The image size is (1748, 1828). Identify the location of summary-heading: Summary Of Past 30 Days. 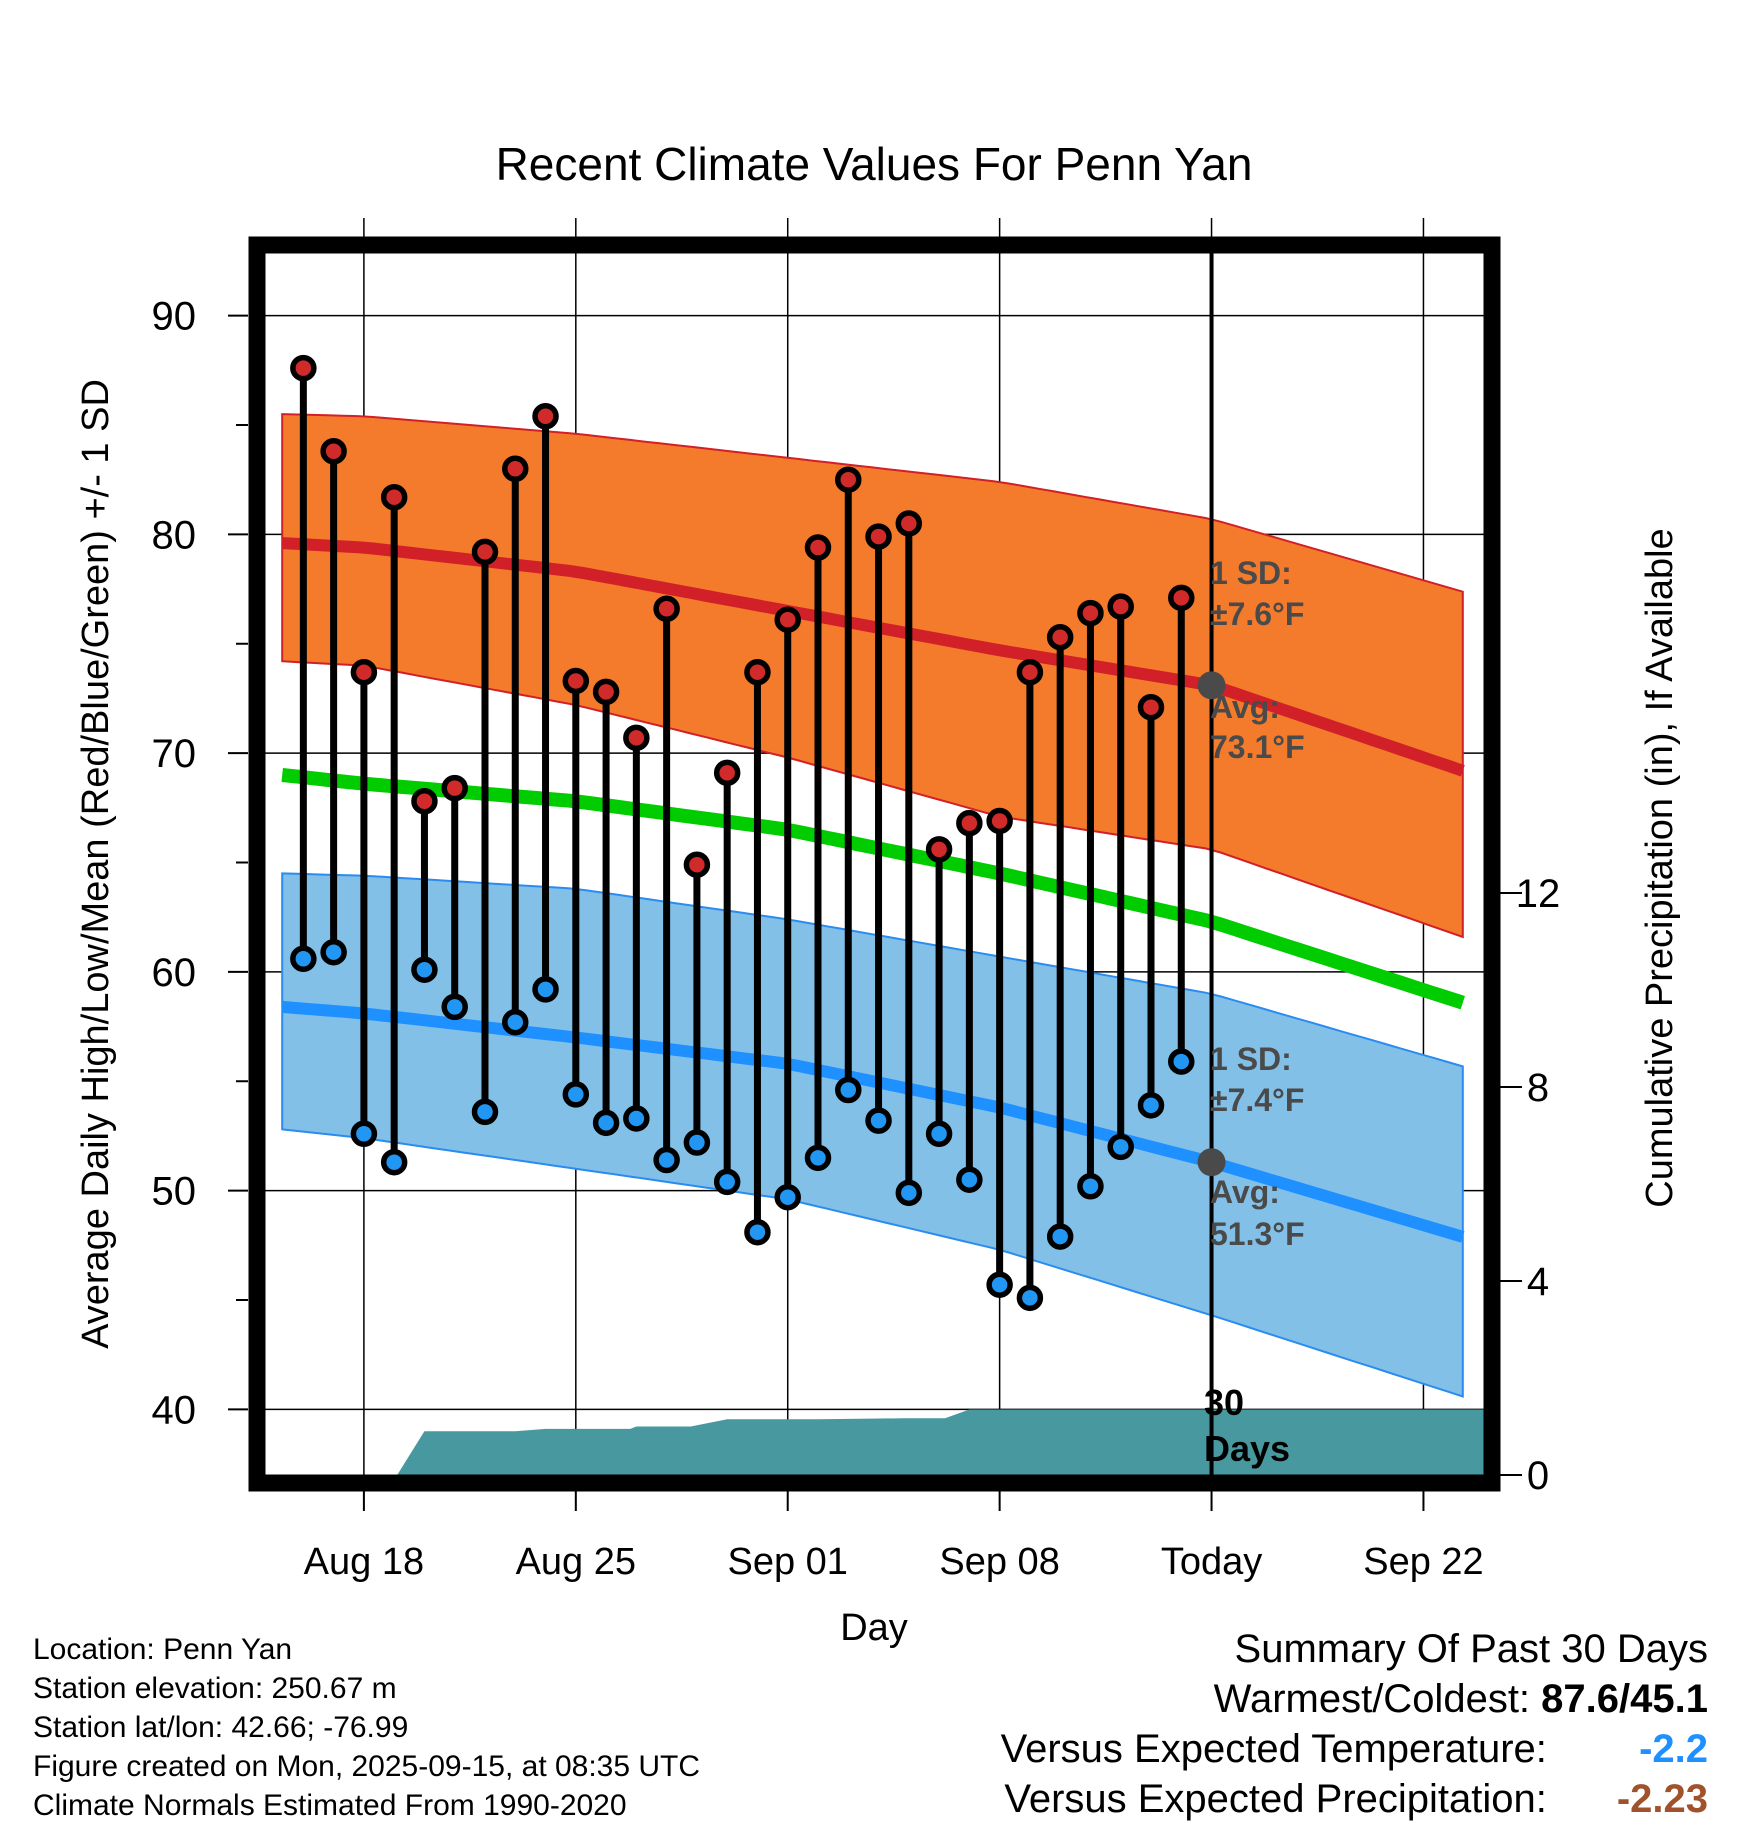
(1471, 1649).